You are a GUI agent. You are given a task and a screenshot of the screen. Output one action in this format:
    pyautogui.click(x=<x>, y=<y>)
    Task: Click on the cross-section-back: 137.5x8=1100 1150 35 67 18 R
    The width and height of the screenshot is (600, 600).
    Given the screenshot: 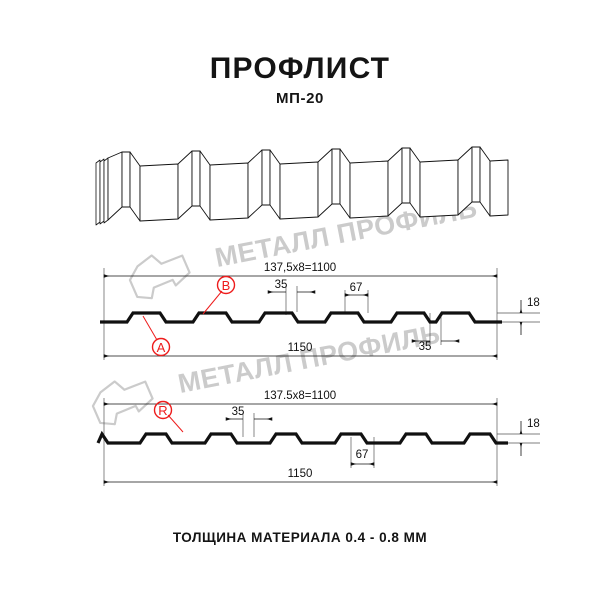 What is the action you would take?
    pyautogui.click(x=318, y=438)
    